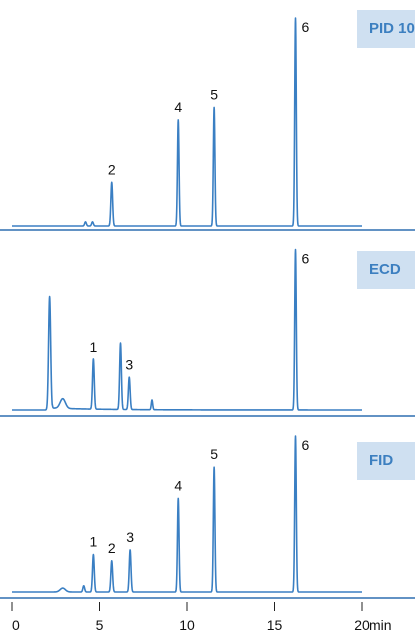  Describe the element at coordinates (214, 454) in the screenshot. I see `peak-label-fid-5: 5` at that location.